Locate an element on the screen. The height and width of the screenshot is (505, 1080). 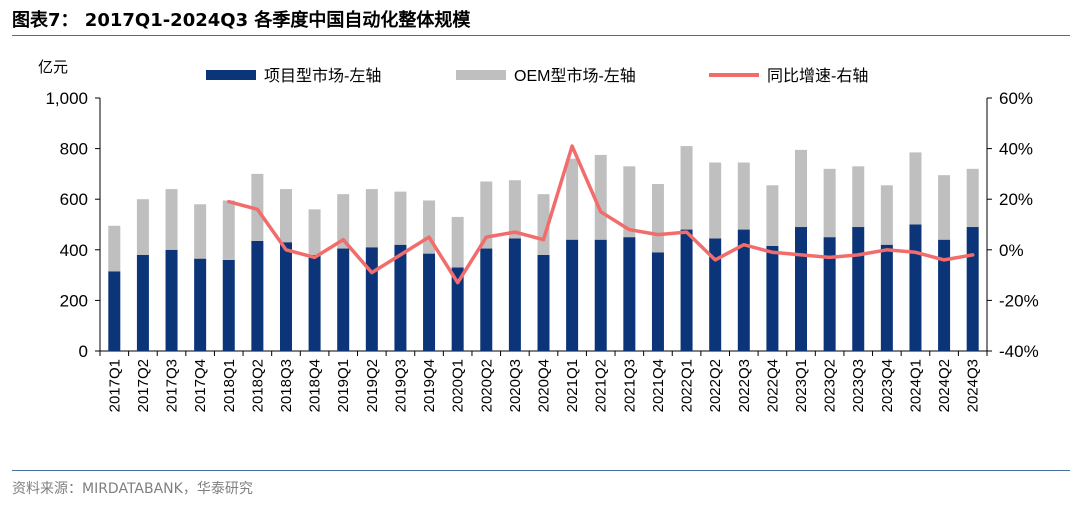
x-axis-tick-label: 2023Q2 is located at coordinates (830, 385).